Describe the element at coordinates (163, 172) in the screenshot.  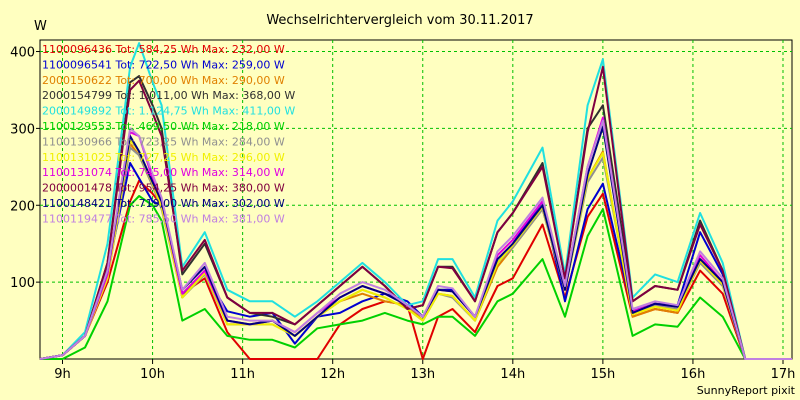
I see `legend-entry-9: 1100131074 Tot: 745,00 Wh Max: 314,00 W` at that location.